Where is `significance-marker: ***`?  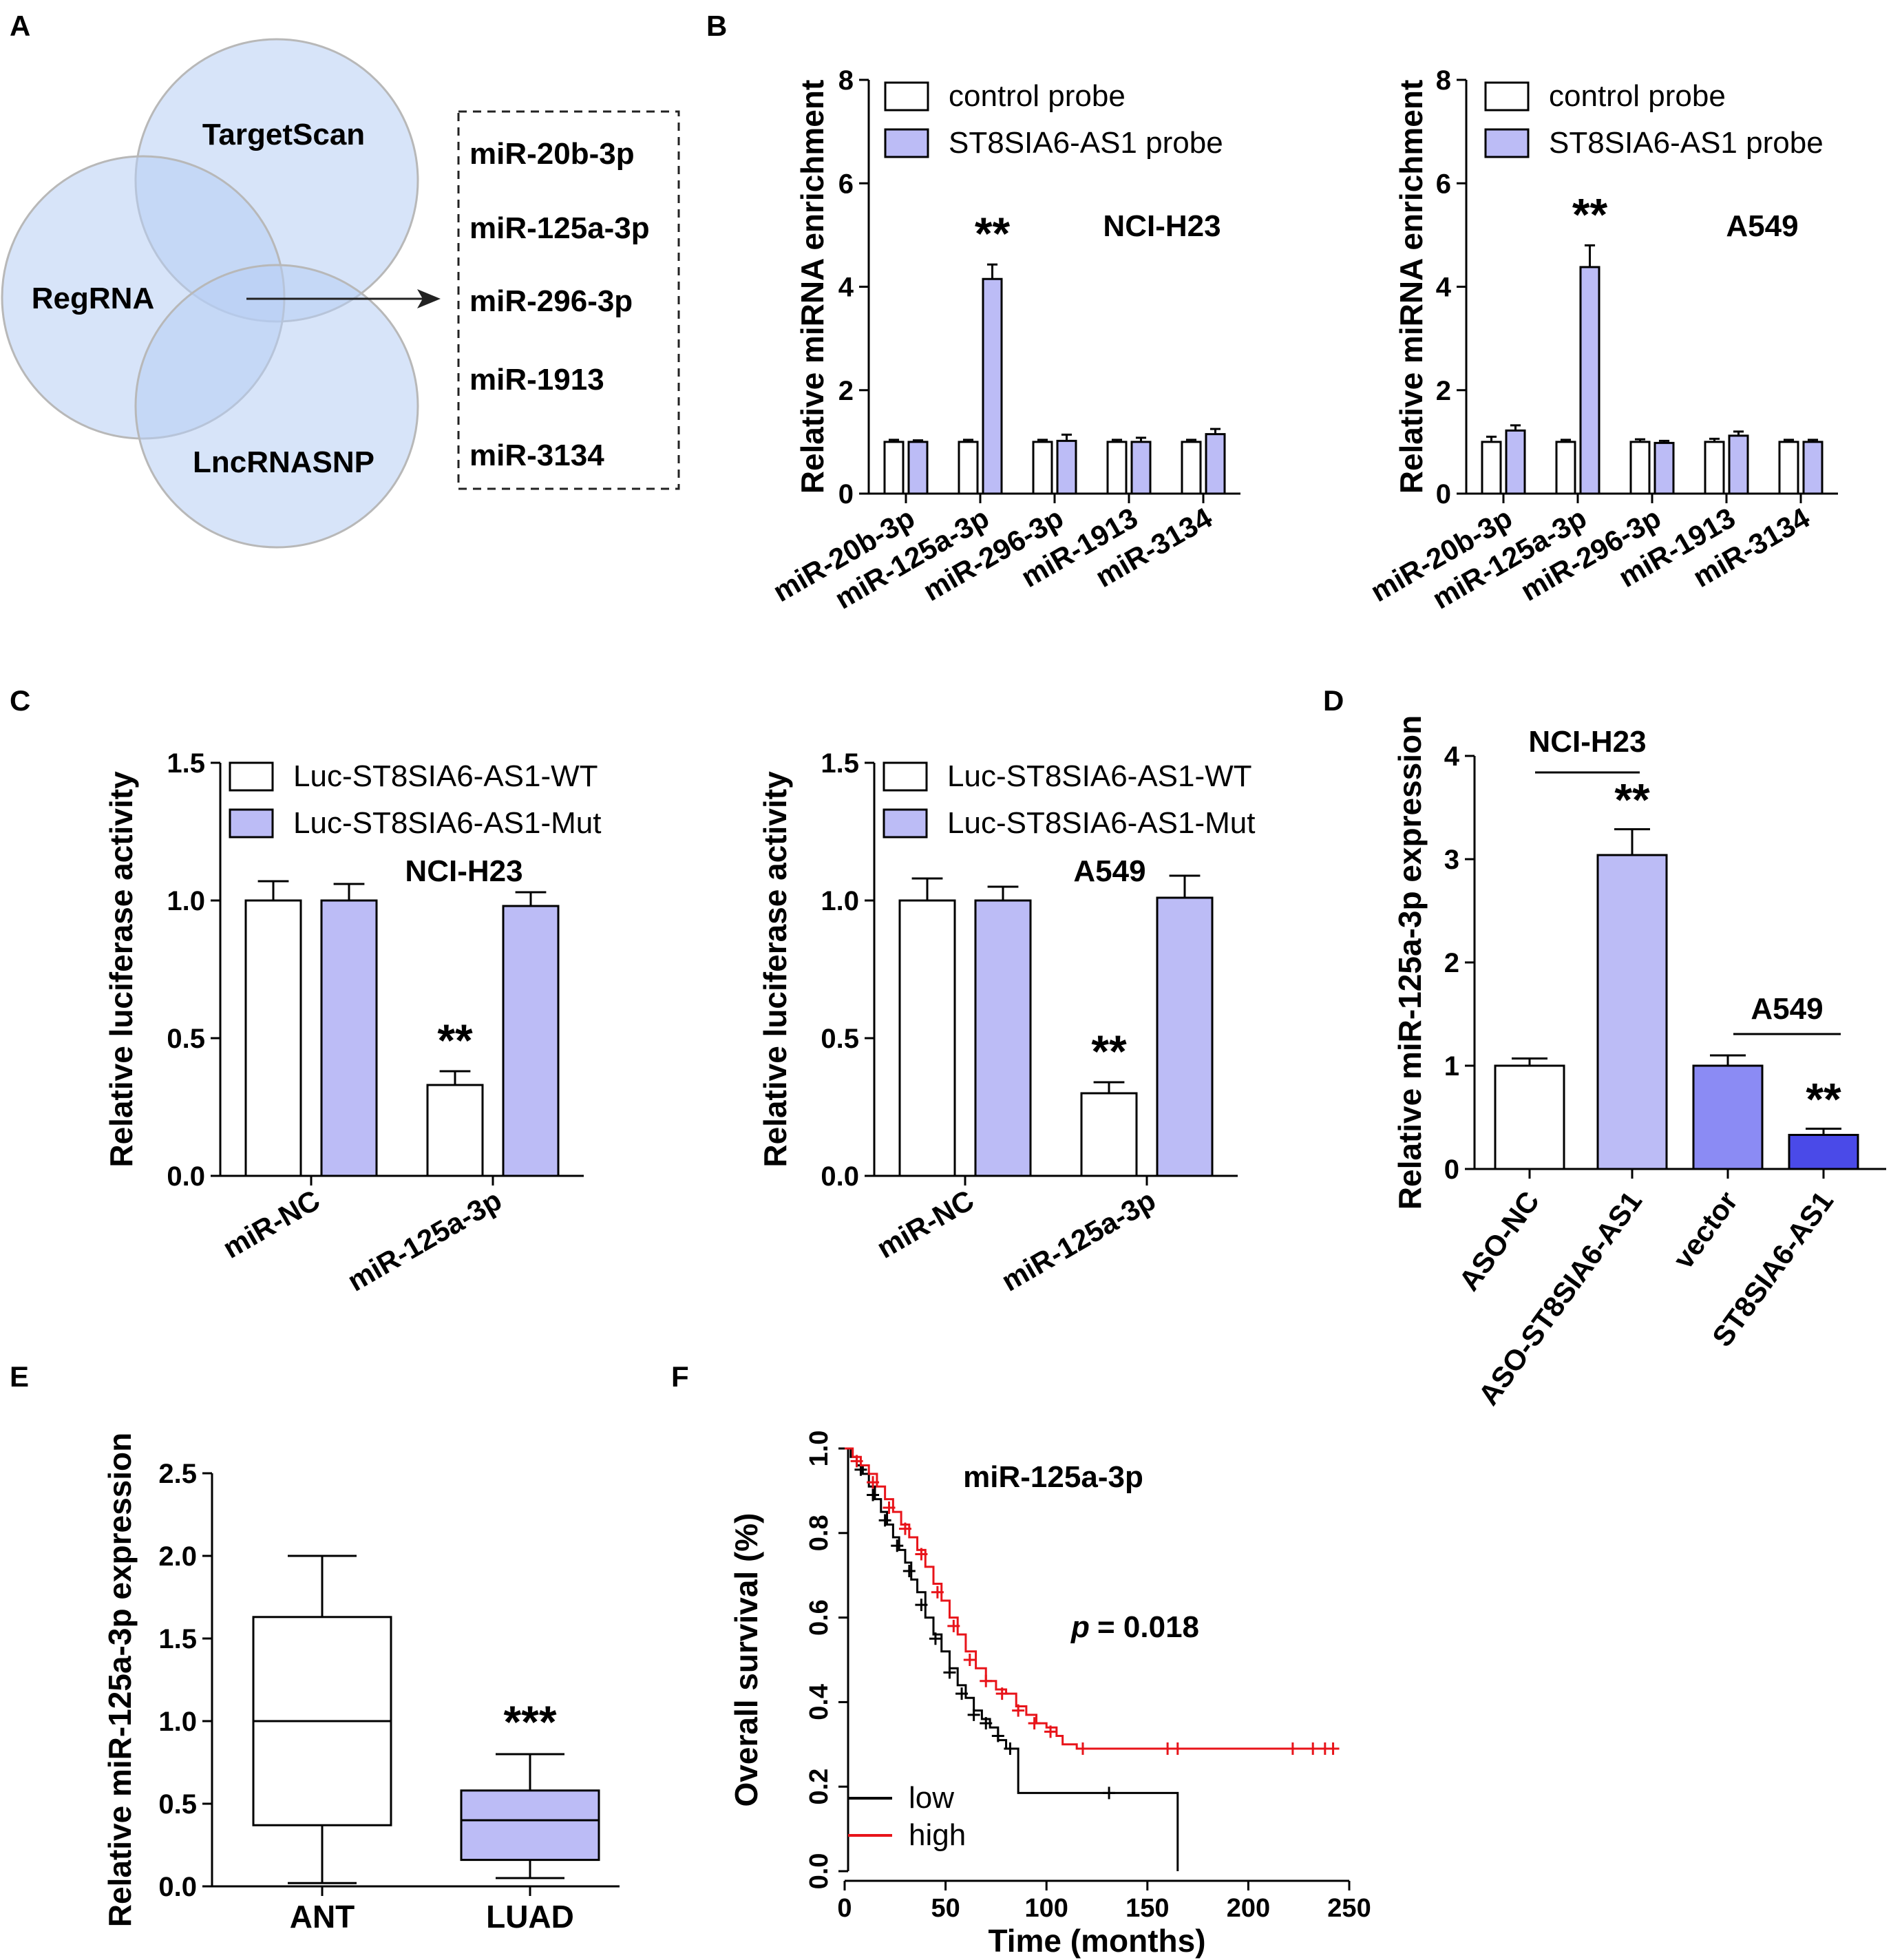 significance-marker: *** is located at coordinates (529, 1722).